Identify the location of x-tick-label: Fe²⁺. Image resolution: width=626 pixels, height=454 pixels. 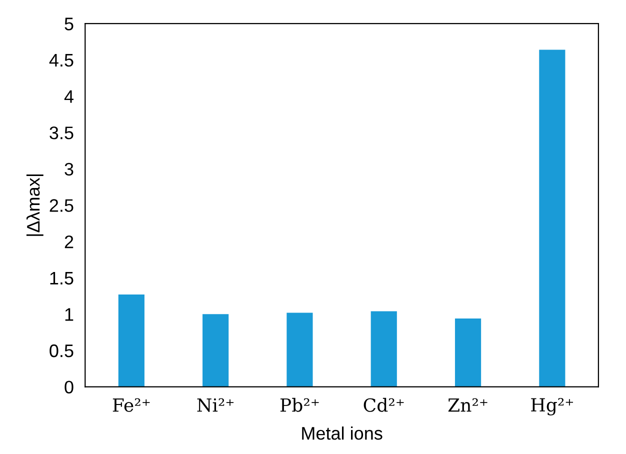
(131, 405).